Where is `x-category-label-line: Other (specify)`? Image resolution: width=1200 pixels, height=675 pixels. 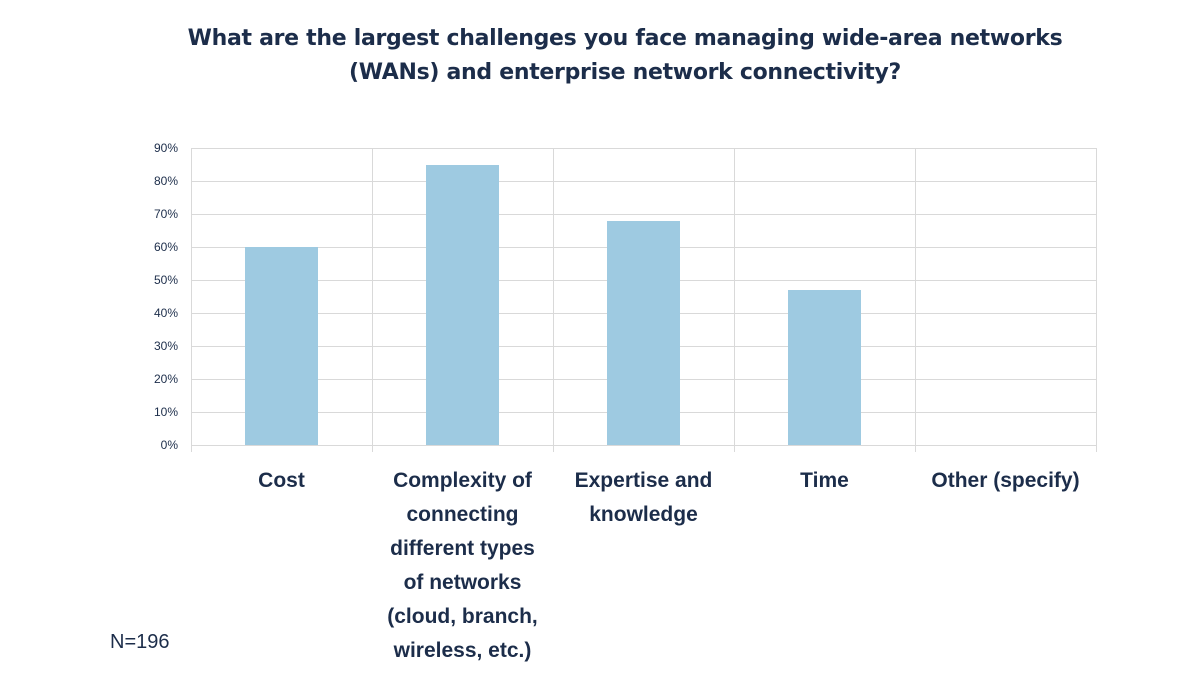
x-category-label-line: Other (specify) is located at coordinates (1005, 480).